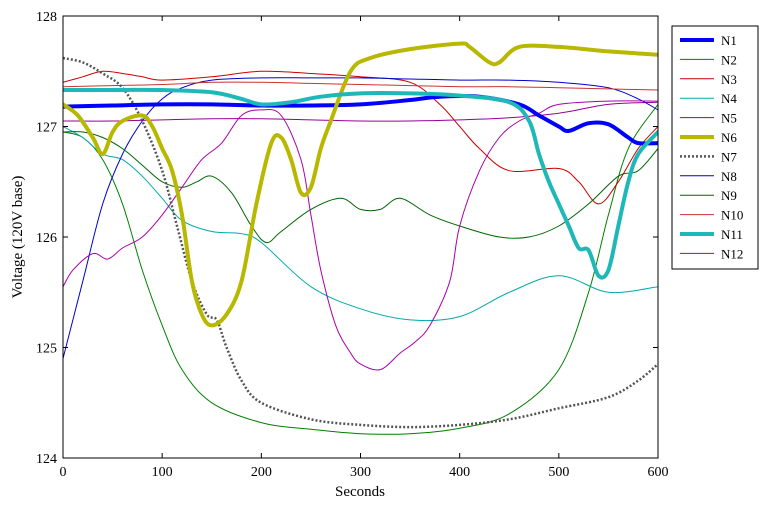 The width and height of the screenshot is (764, 508). I want to click on legend-label-n11: N11, so click(732, 234).